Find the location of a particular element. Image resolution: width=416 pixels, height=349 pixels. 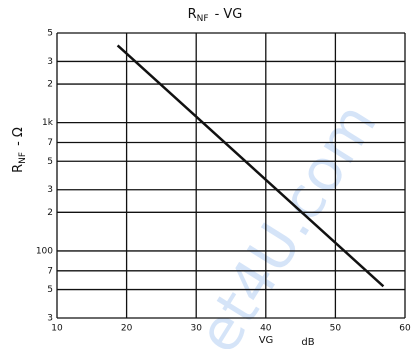

x-axis-label: VG is located at coordinates (266, 340).